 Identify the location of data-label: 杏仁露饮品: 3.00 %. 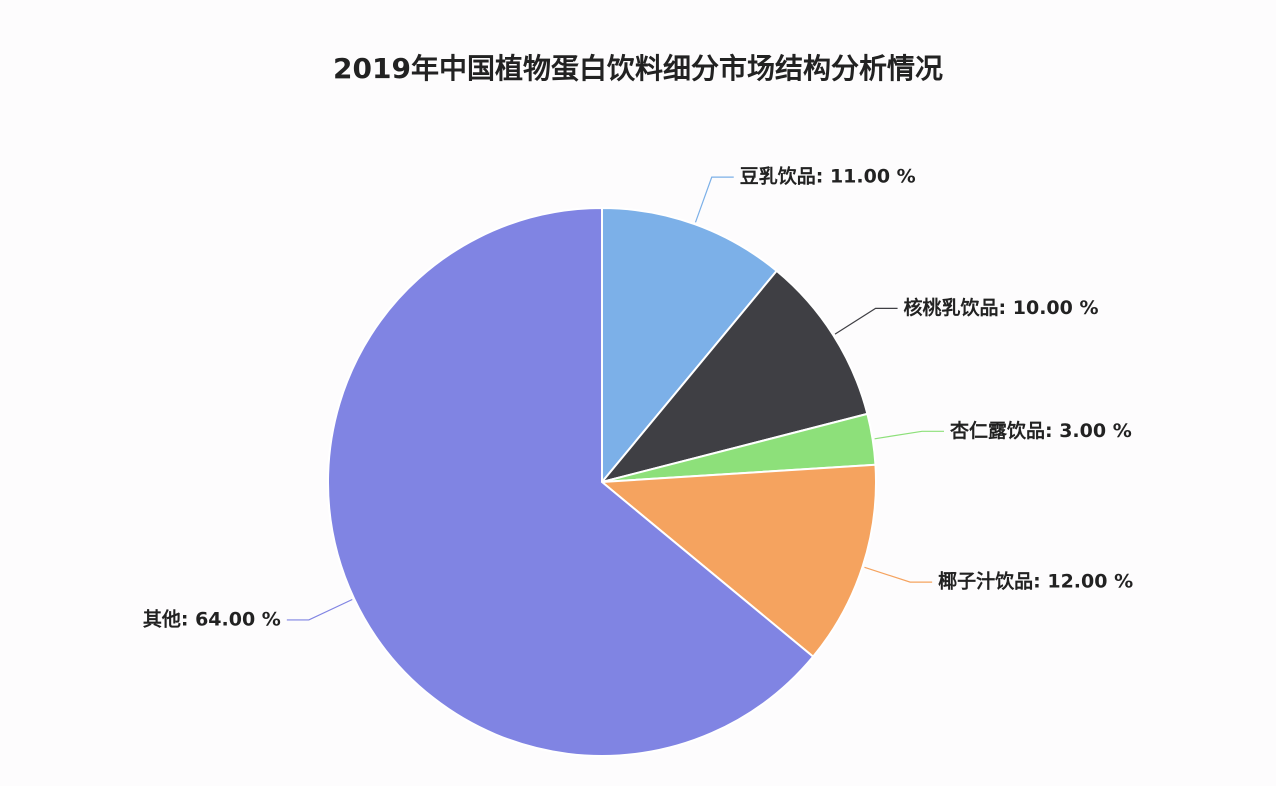
(1040, 430).